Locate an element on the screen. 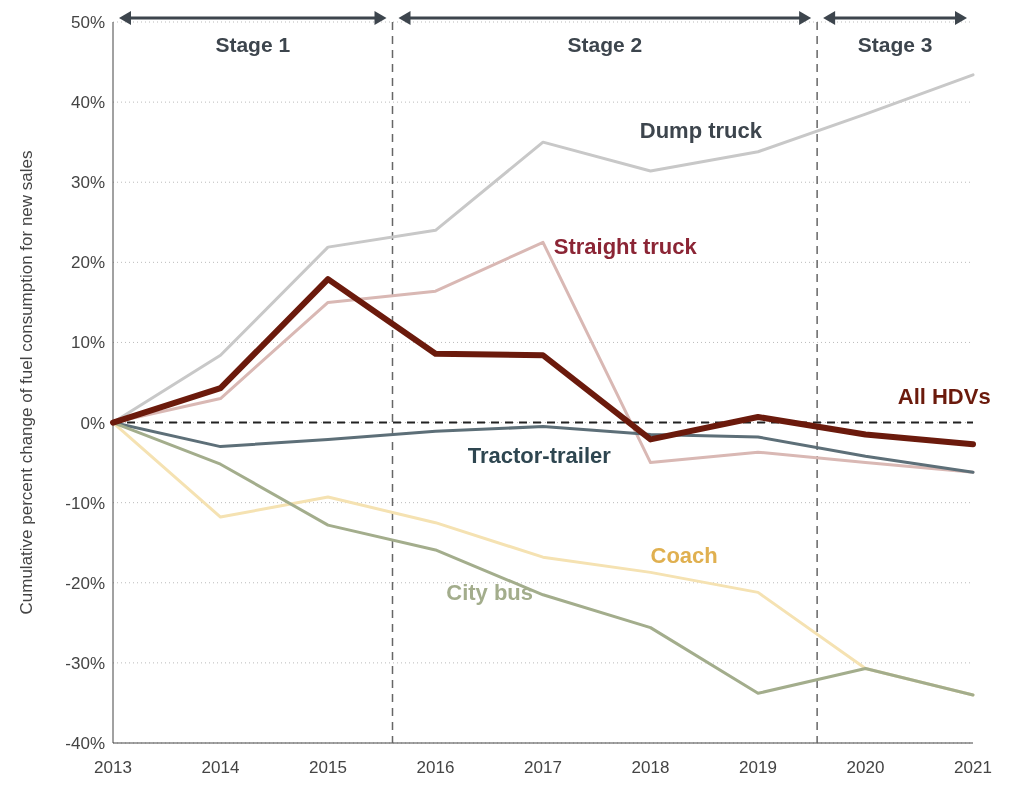  series-label: Tractor-trailer is located at coordinates (539, 455).